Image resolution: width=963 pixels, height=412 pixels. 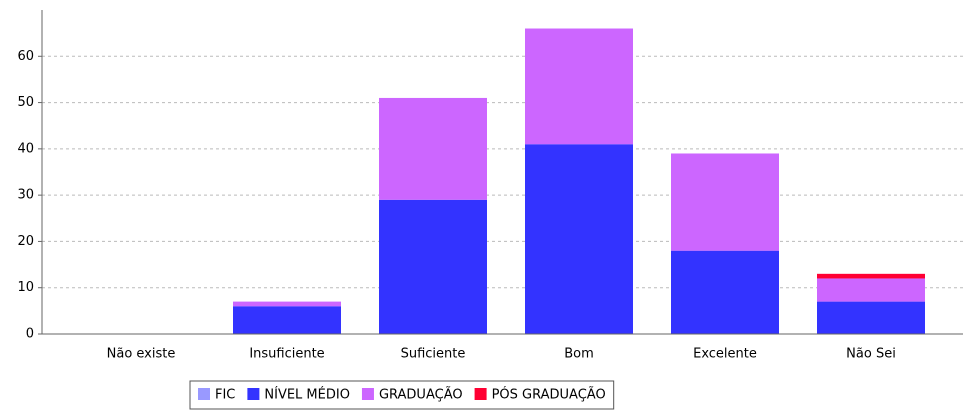 I want to click on x-tick-label: Suficiente, so click(x=433, y=354).